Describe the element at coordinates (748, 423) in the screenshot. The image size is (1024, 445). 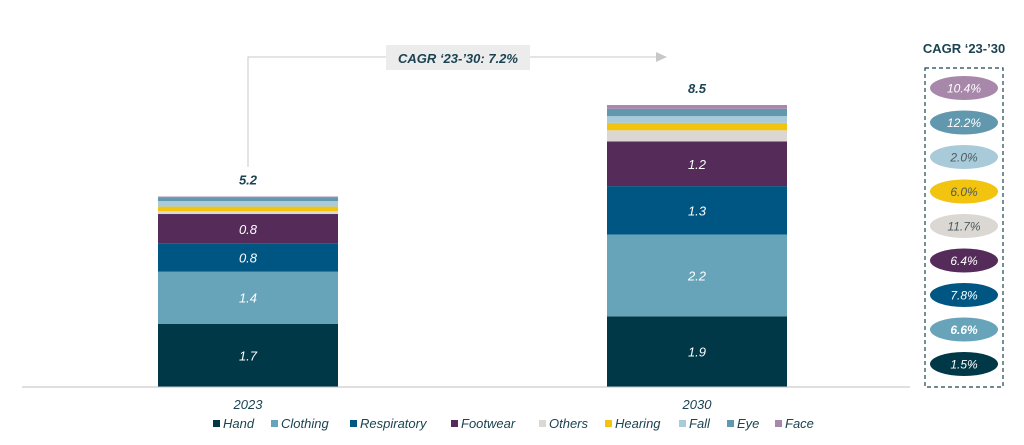
I see `legend-label-eye: Eye` at that location.